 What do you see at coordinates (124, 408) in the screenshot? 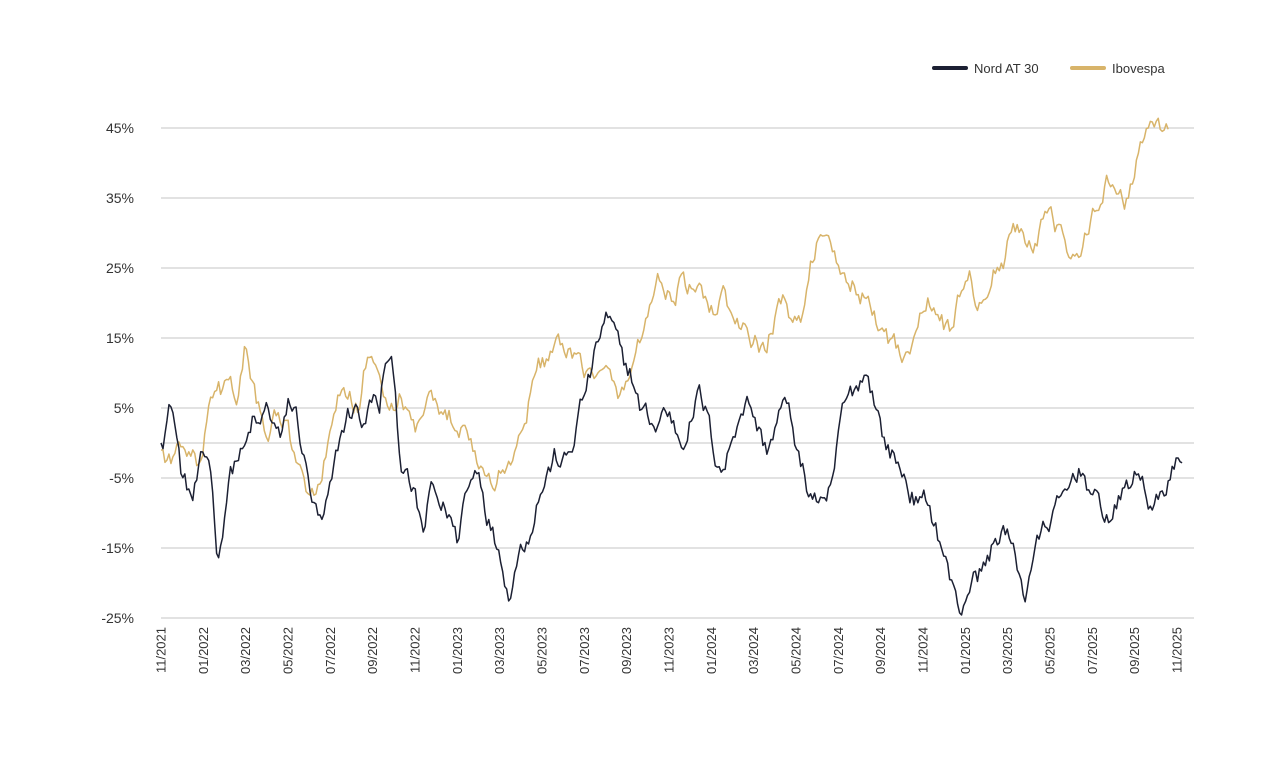
I see `y-tick-label: 5%` at bounding box center [124, 408].